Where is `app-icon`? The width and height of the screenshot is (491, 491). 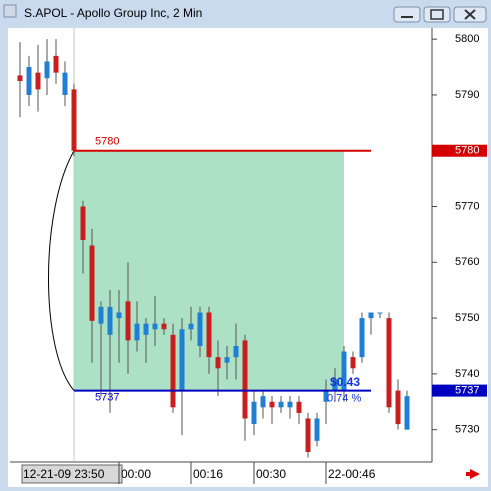
app-icon is located at coordinates (10, 11).